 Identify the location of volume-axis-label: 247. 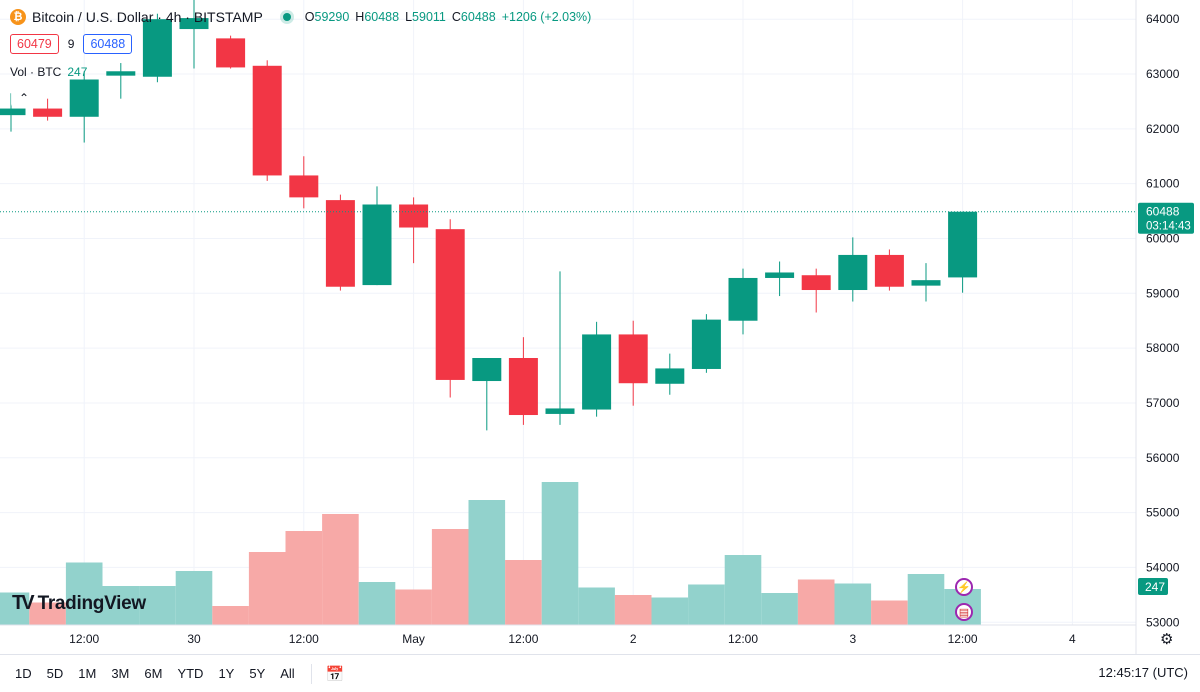
(1155, 587).